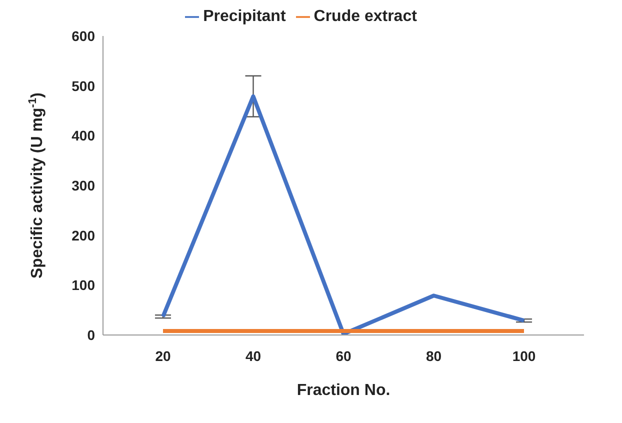  What do you see at coordinates (84, 86) in the screenshot?
I see `y-tick-label: 500` at bounding box center [84, 86].